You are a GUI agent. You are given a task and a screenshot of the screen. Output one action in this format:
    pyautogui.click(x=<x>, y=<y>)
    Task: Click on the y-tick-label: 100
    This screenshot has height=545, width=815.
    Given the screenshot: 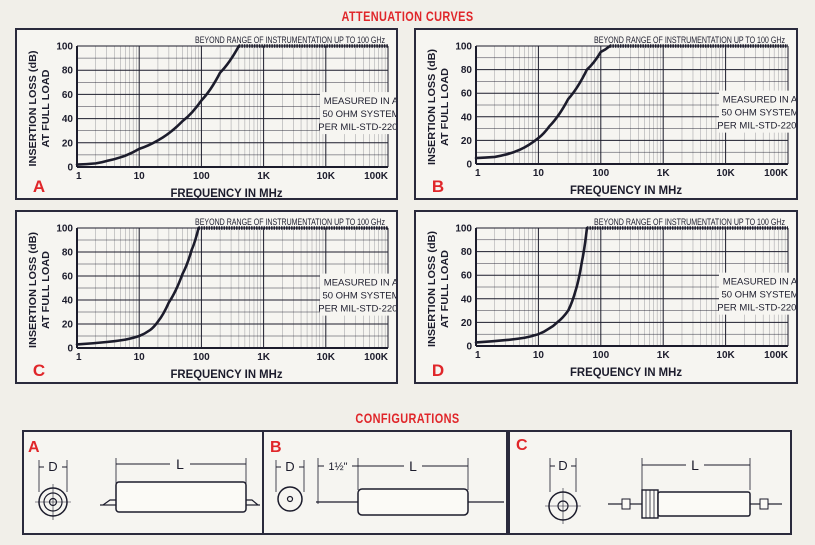 What is the action you would take?
    pyautogui.click(x=64, y=229)
    